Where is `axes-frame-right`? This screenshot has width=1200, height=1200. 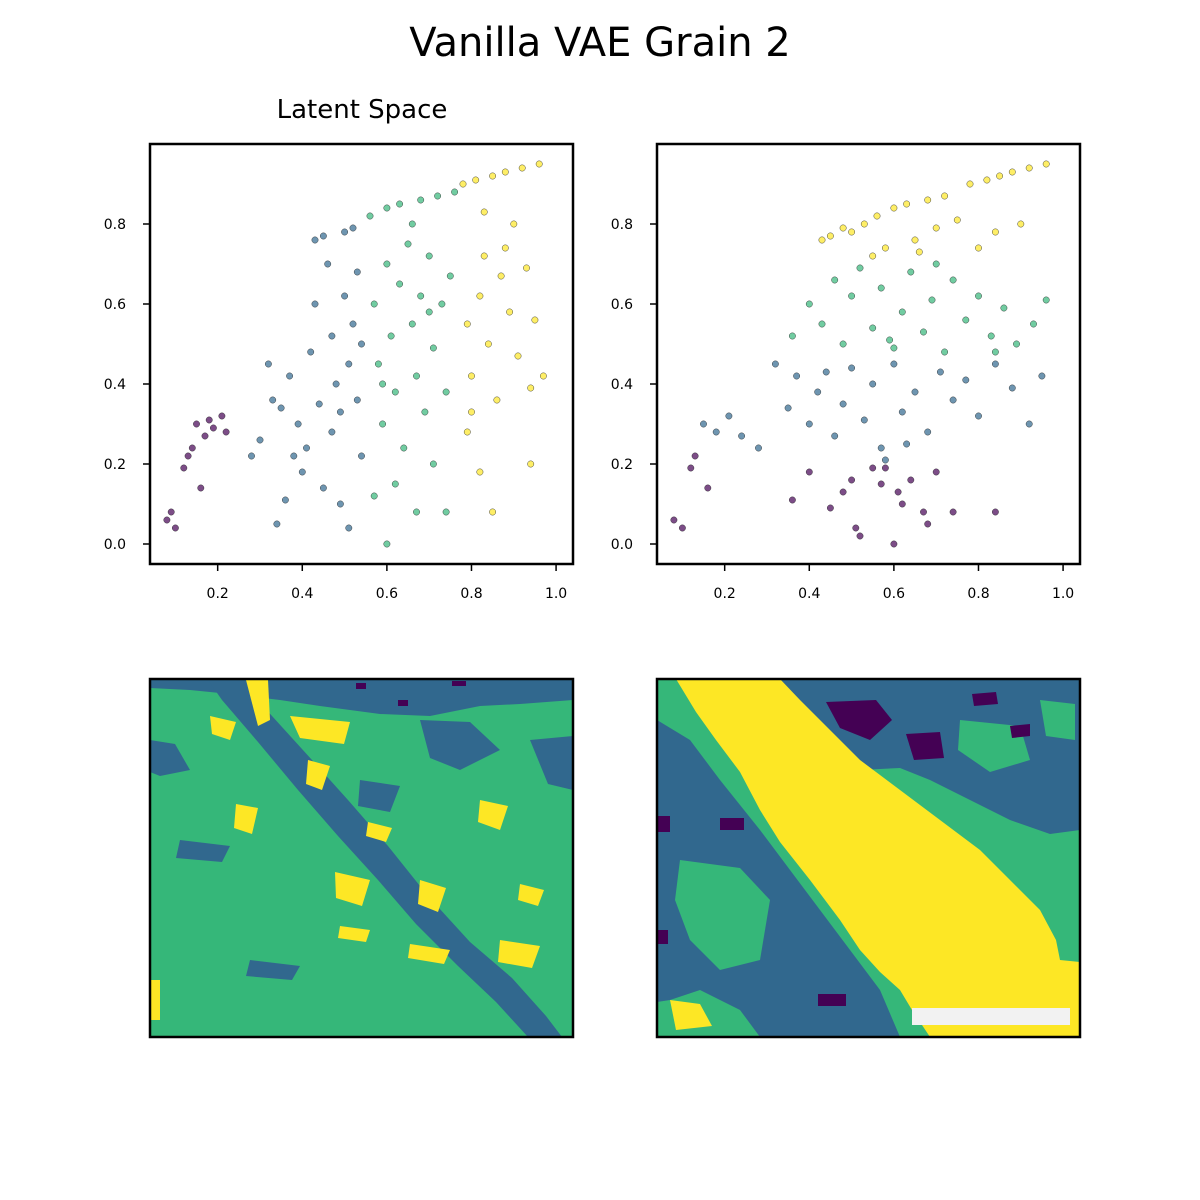
axes-frame-right is located at coordinates (868, 354).